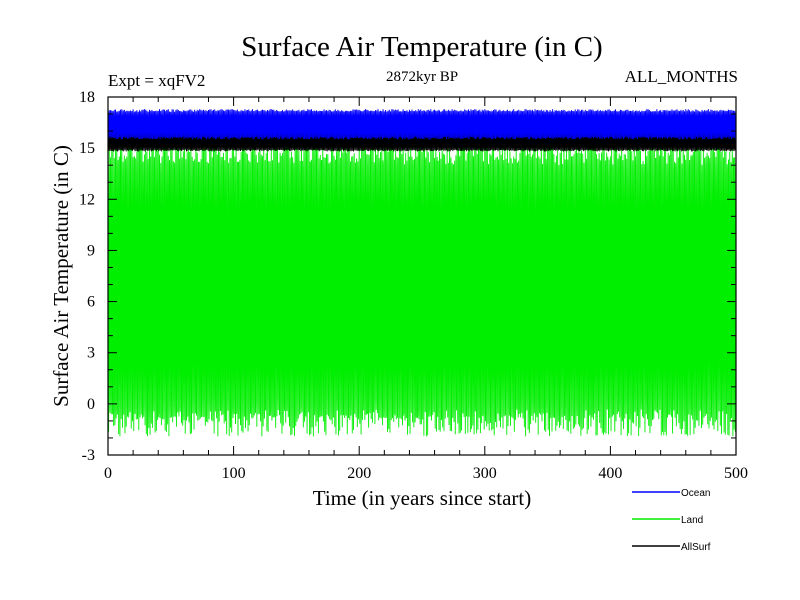  What do you see at coordinates (234, 473) in the screenshot?
I see `x-tick-label: 100` at bounding box center [234, 473].